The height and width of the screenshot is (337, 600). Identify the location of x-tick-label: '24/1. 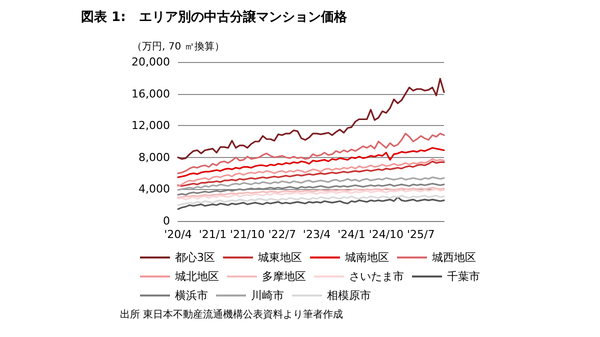
(352, 234).